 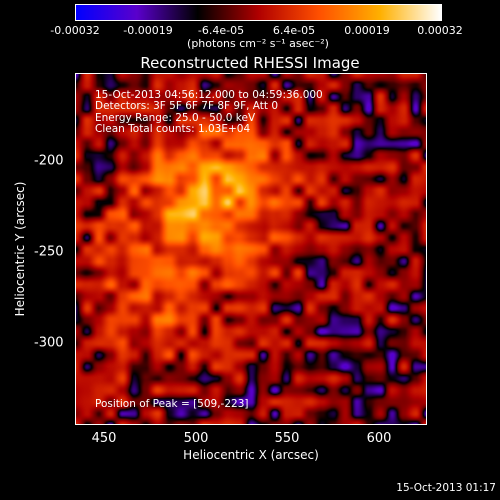 I want to click on colorbar-tick: 6.4e-05, so click(x=294, y=30).